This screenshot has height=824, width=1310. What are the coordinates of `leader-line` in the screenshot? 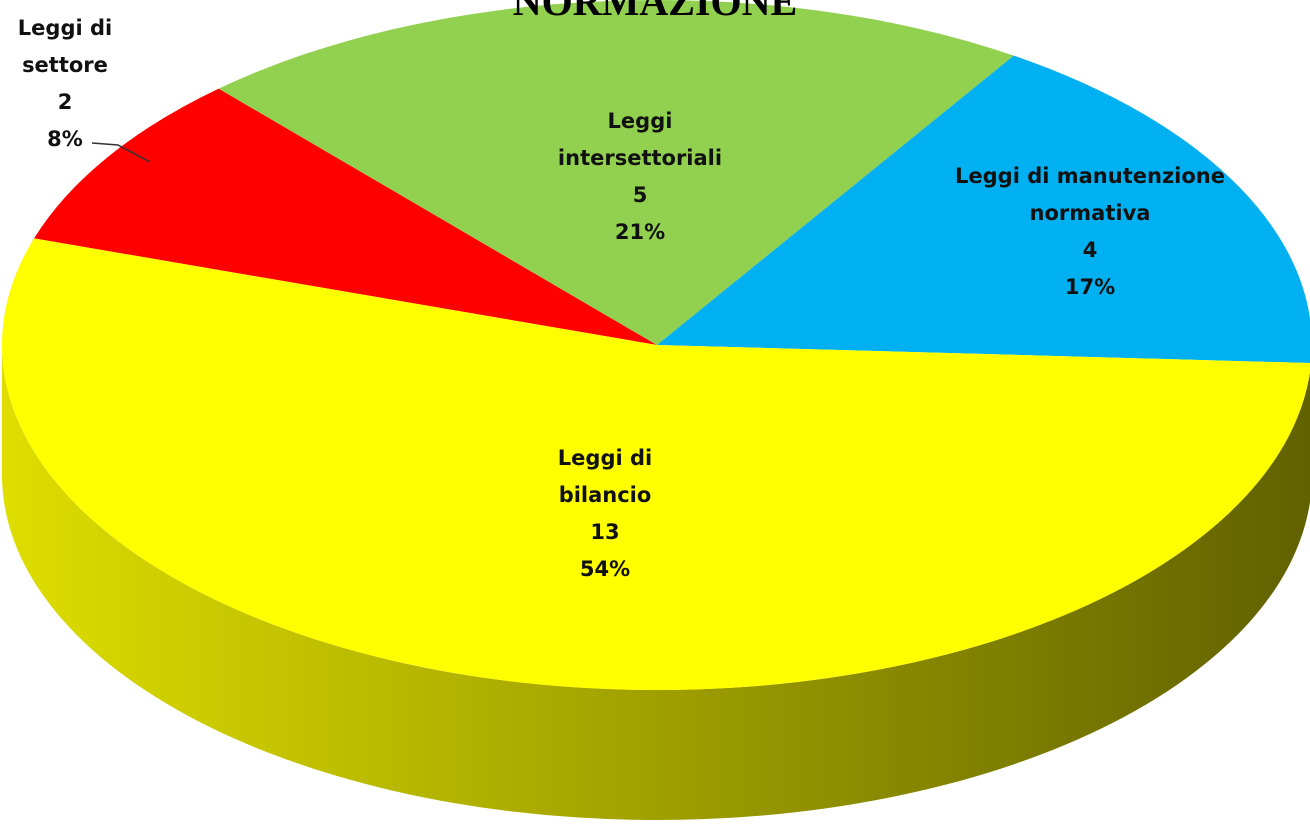 It's located at (121, 152).